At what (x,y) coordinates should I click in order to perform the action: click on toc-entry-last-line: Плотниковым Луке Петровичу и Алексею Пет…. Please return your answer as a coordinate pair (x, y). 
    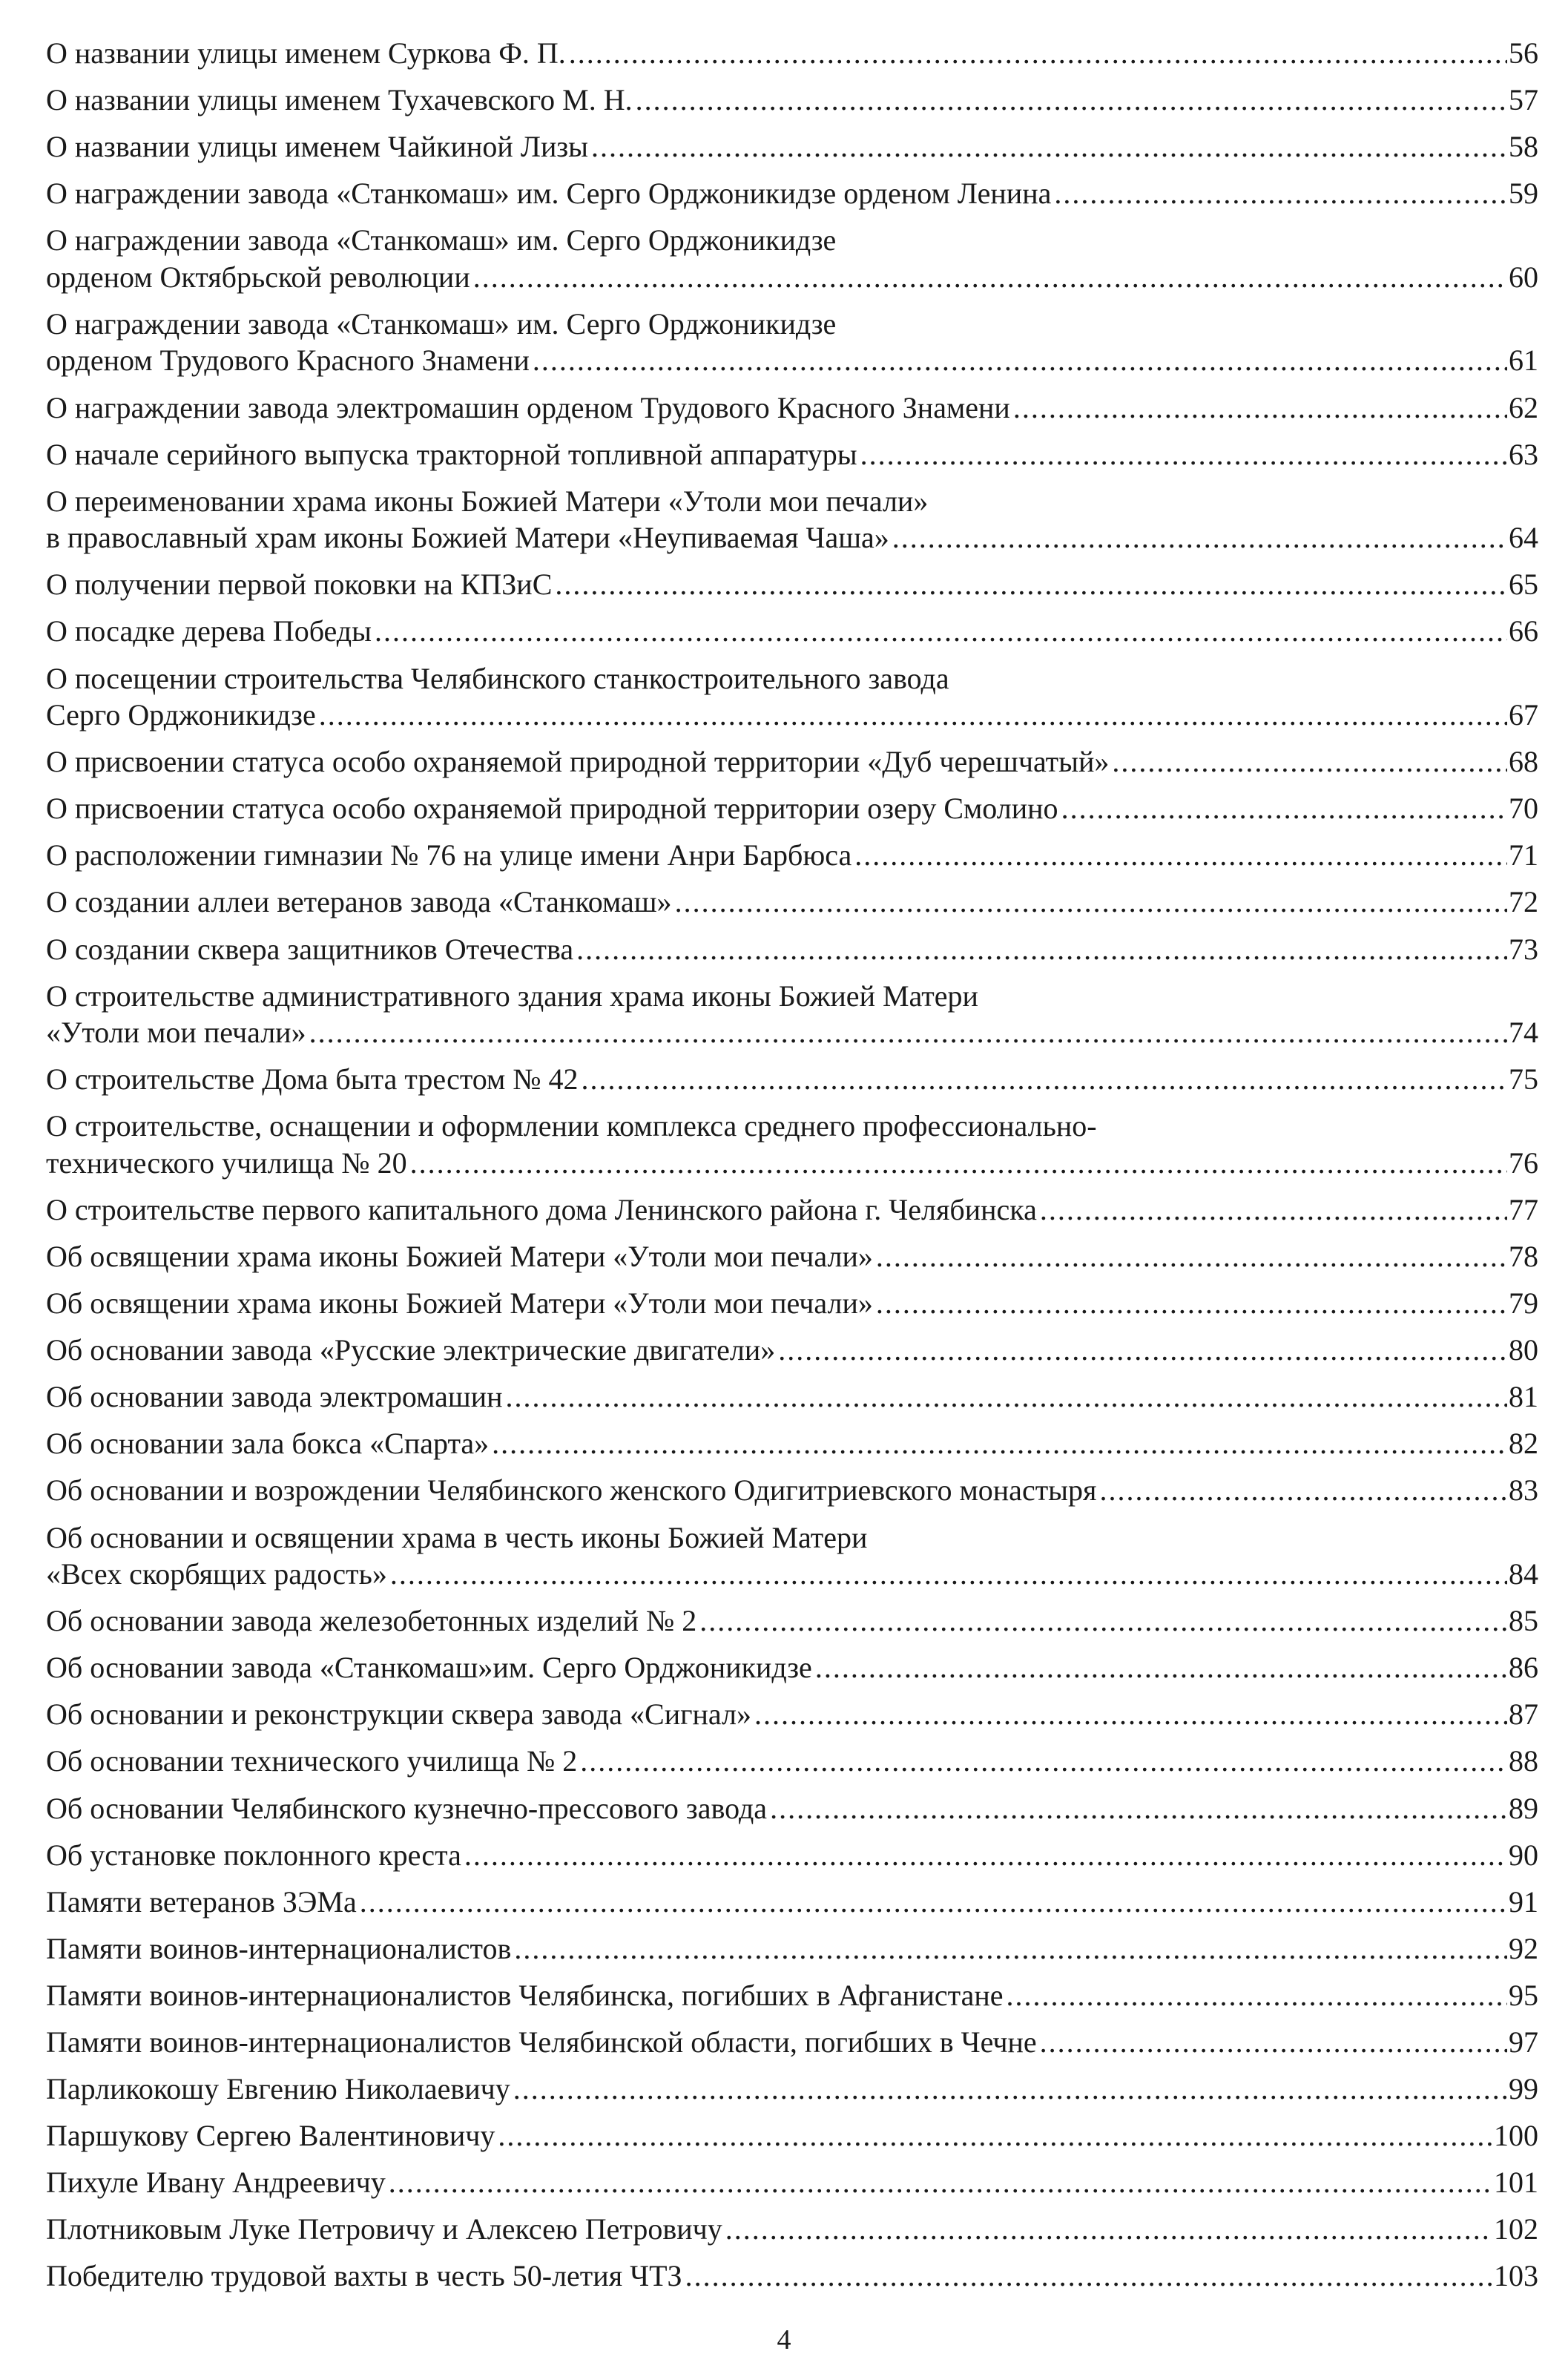
    Looking at the image, I should click on (792, 2229).